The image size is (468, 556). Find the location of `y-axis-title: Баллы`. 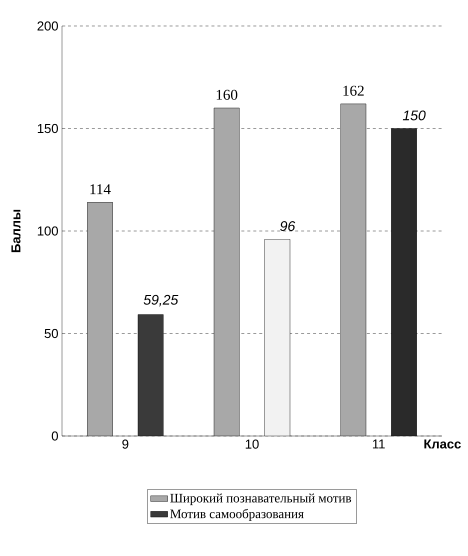

y-axis-title: Баллы is located at coordinates (15, 231).